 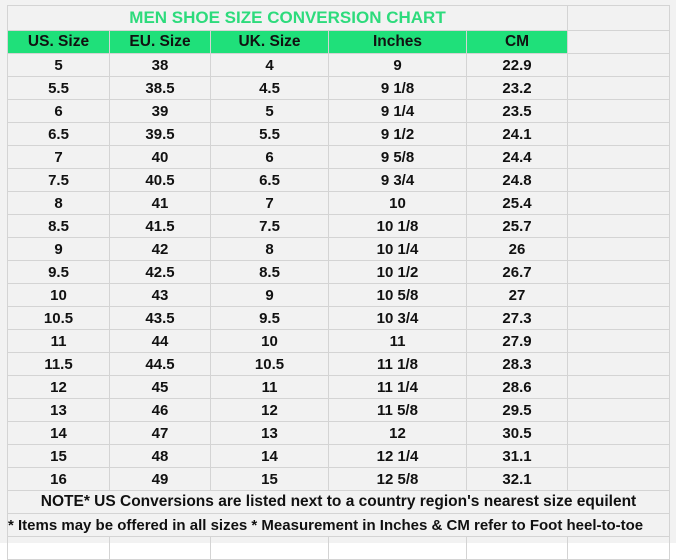 What do you see at coordinates (397, 134) in the screenshot?
I see `table-cell: 9 1/2` at bounding box center [397, 134].